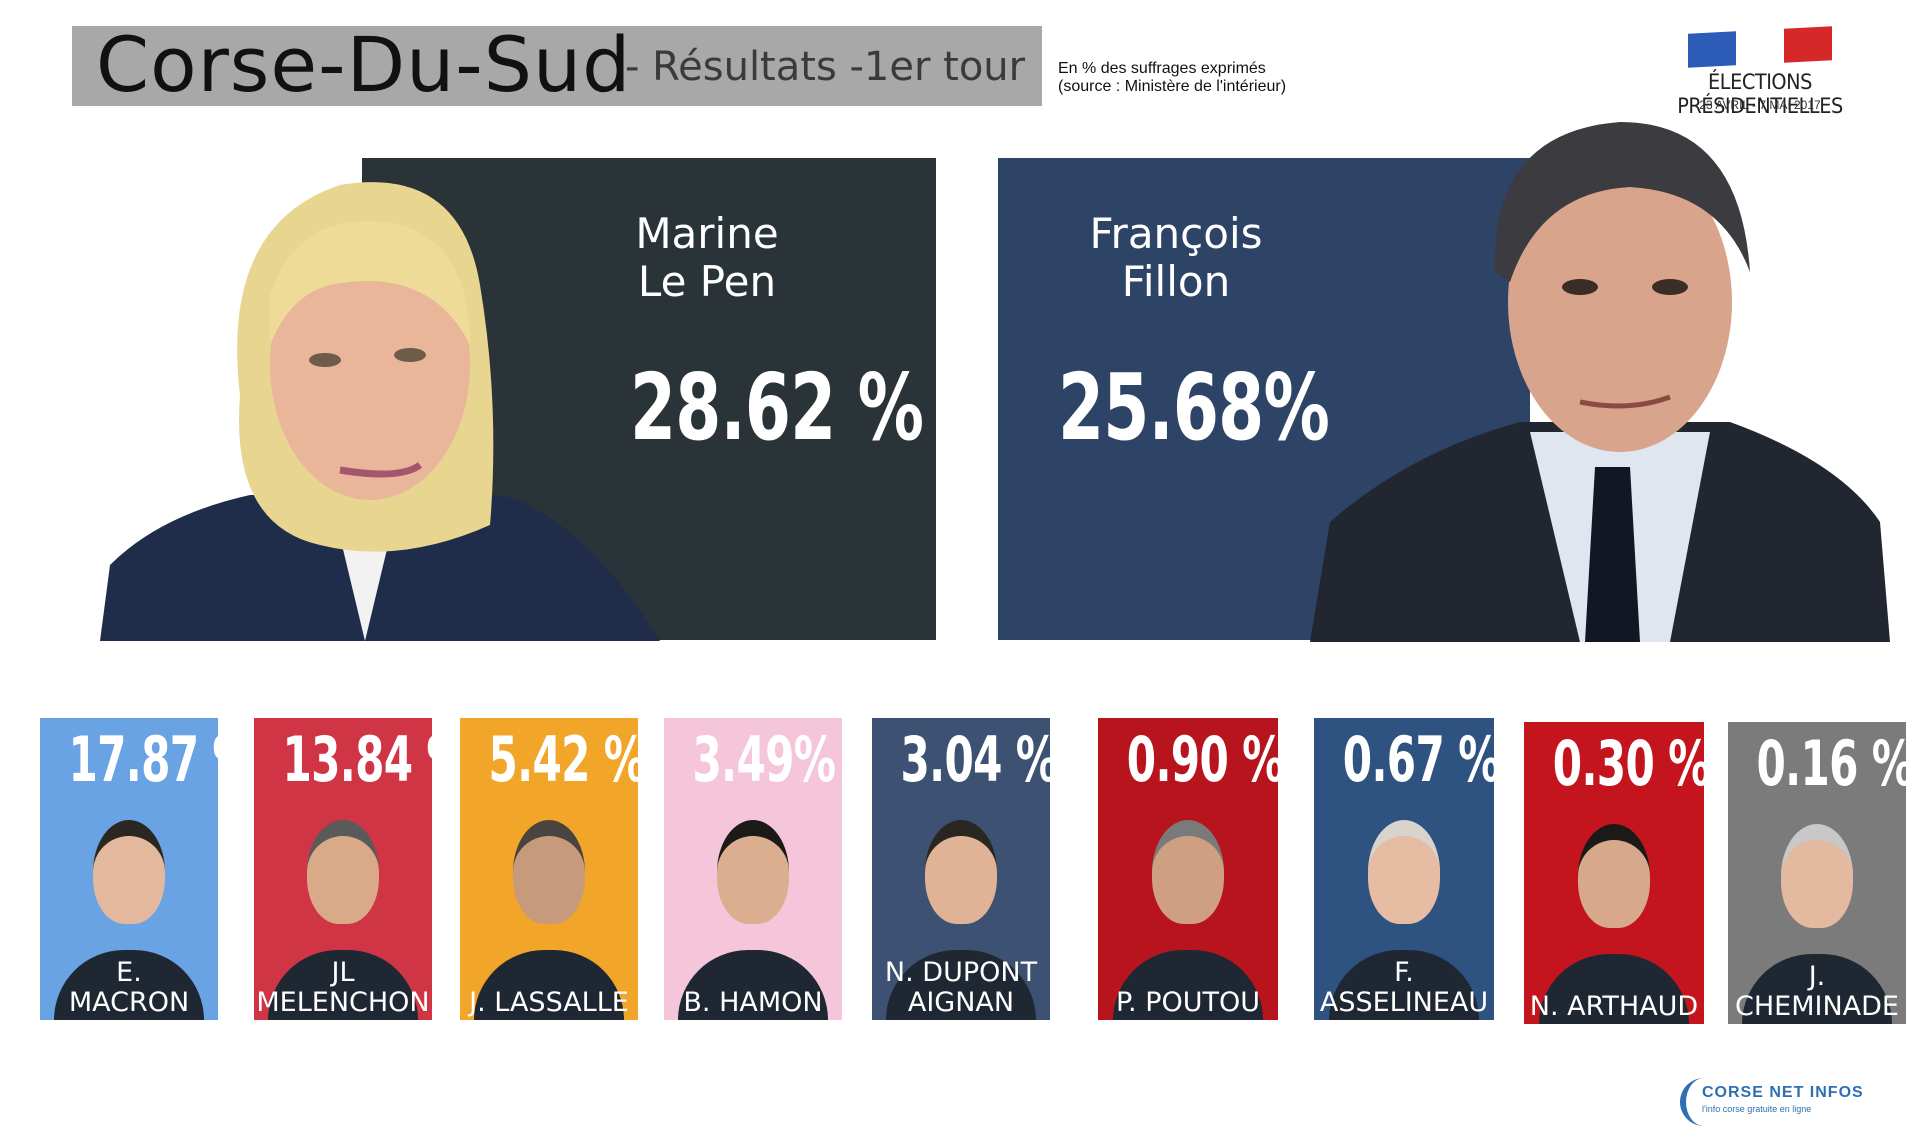 The image size is (1920, 1148). I want to click on candidate-card: 0.90 % P. POUTOU, so click(1188, 869).